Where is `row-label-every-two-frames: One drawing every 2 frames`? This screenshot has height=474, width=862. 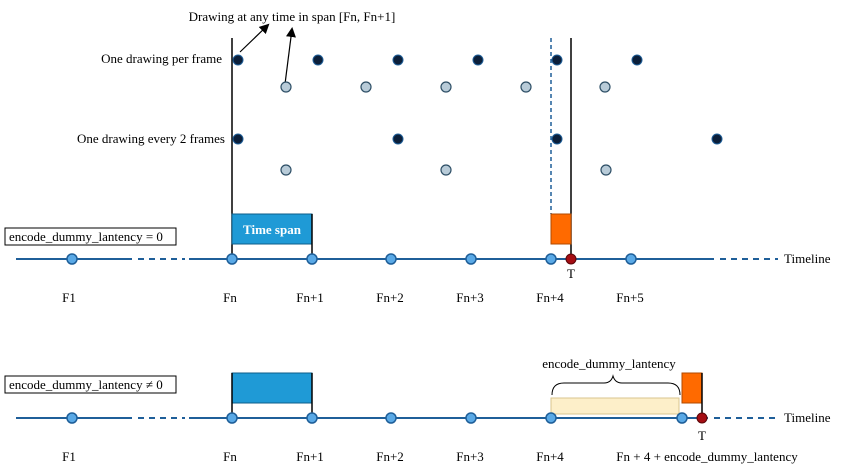 row-label-every-two-frames: One drawing every 2 frames is located at coordinates (151, 138).